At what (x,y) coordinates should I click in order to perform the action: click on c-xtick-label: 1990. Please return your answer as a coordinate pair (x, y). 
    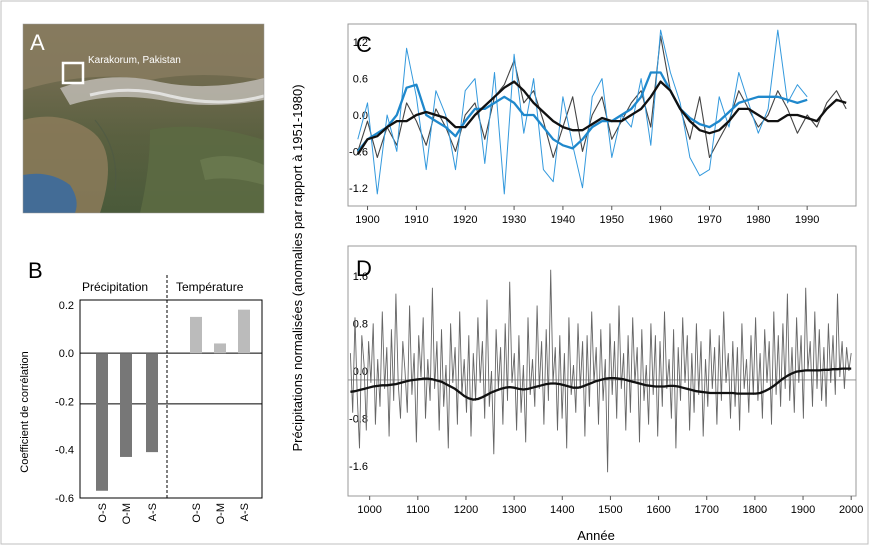
    Looking at the image, I should click on (807, 220).